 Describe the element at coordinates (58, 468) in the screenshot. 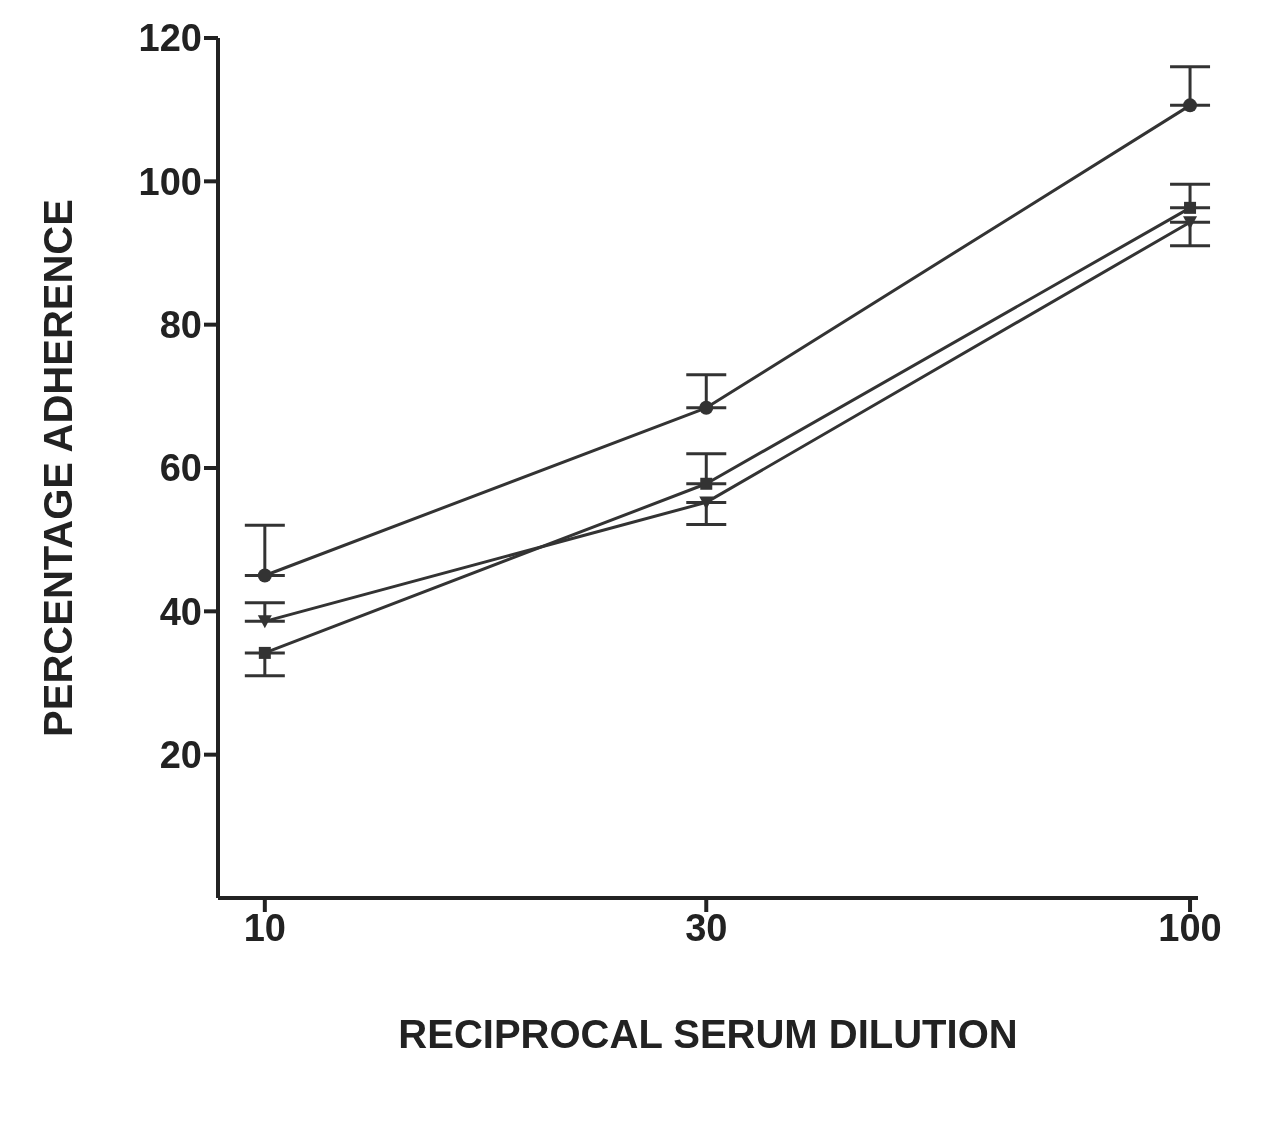

I see `y-axis-title: PERCENTAGE ADHERENCE` at that location.